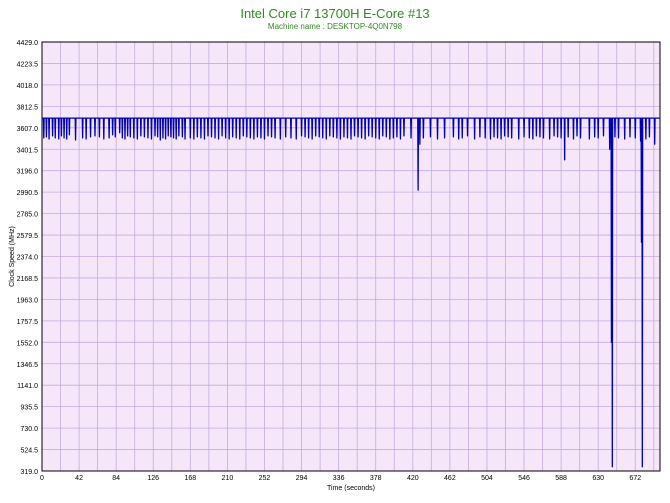 This screenshot has width=670, height=503. Describe the element at coordinates (28, 300) in the screenshot. I see `y-tick-label: 1963.0` at that location.